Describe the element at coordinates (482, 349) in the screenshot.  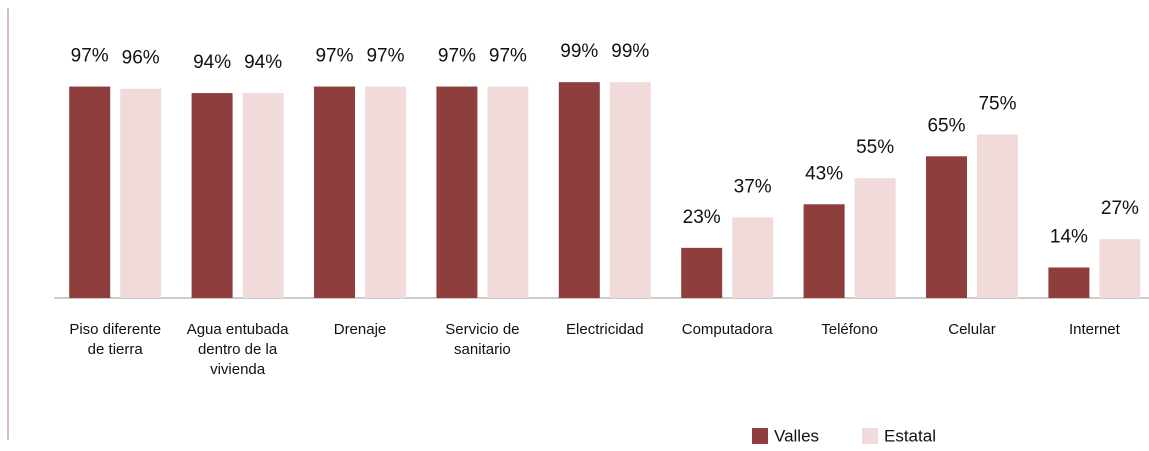
I see `x-tick-label: sanitario` at that location.